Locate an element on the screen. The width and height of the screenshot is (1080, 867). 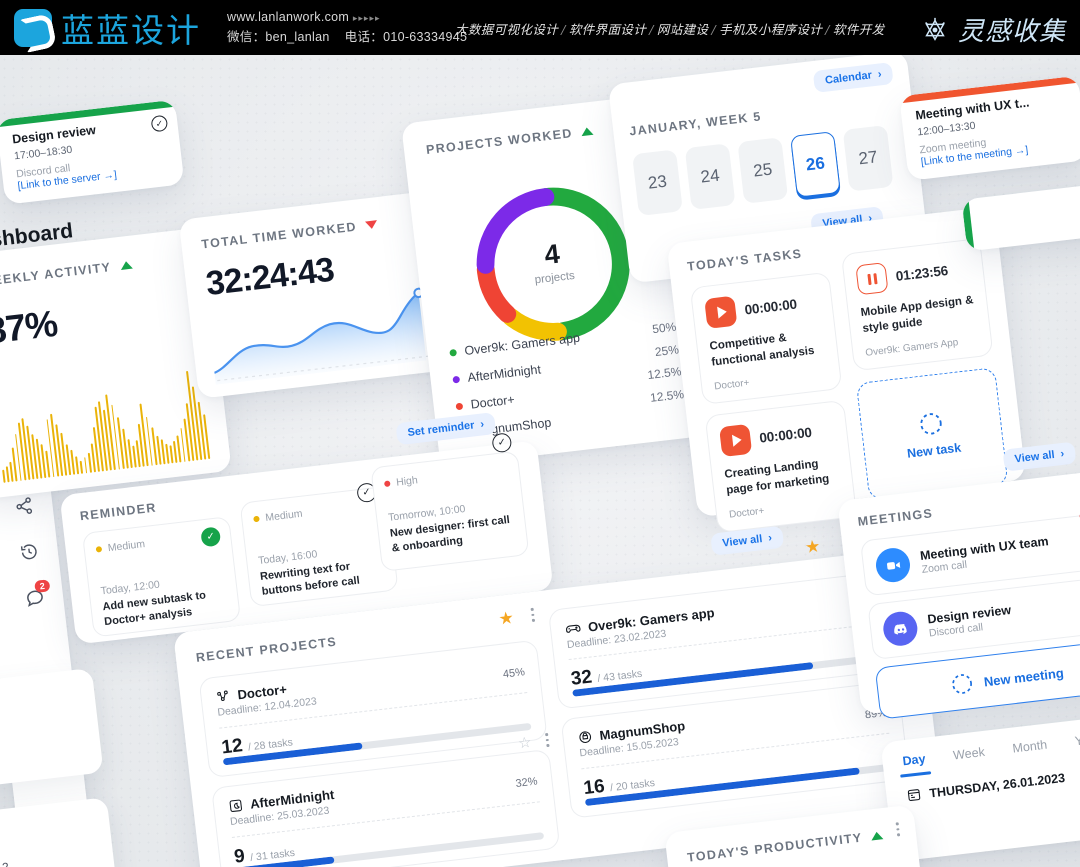
inspiration-glyph-icon is located at coordinates (935, 30).